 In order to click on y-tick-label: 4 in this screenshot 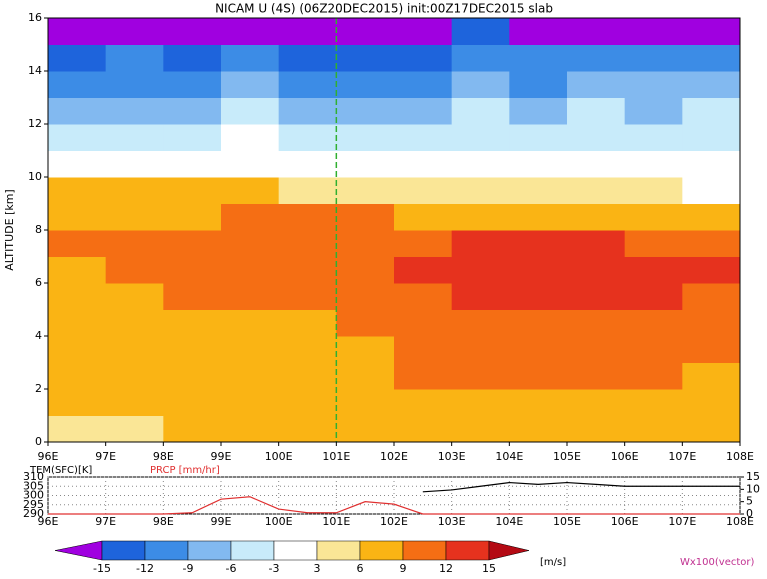, I will do `click(38, 335)`.